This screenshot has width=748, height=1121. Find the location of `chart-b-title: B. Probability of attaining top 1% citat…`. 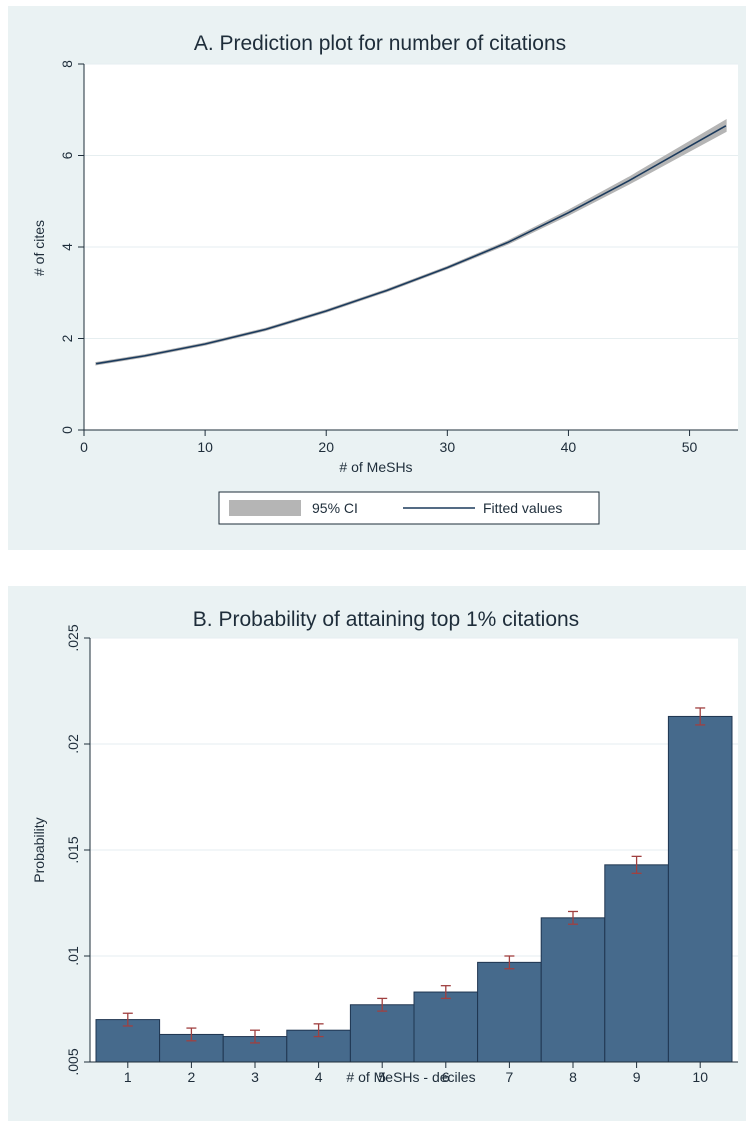

chart-b-title: B. Probability of attaining top 1% citat… is located at coordinates (386, 619).